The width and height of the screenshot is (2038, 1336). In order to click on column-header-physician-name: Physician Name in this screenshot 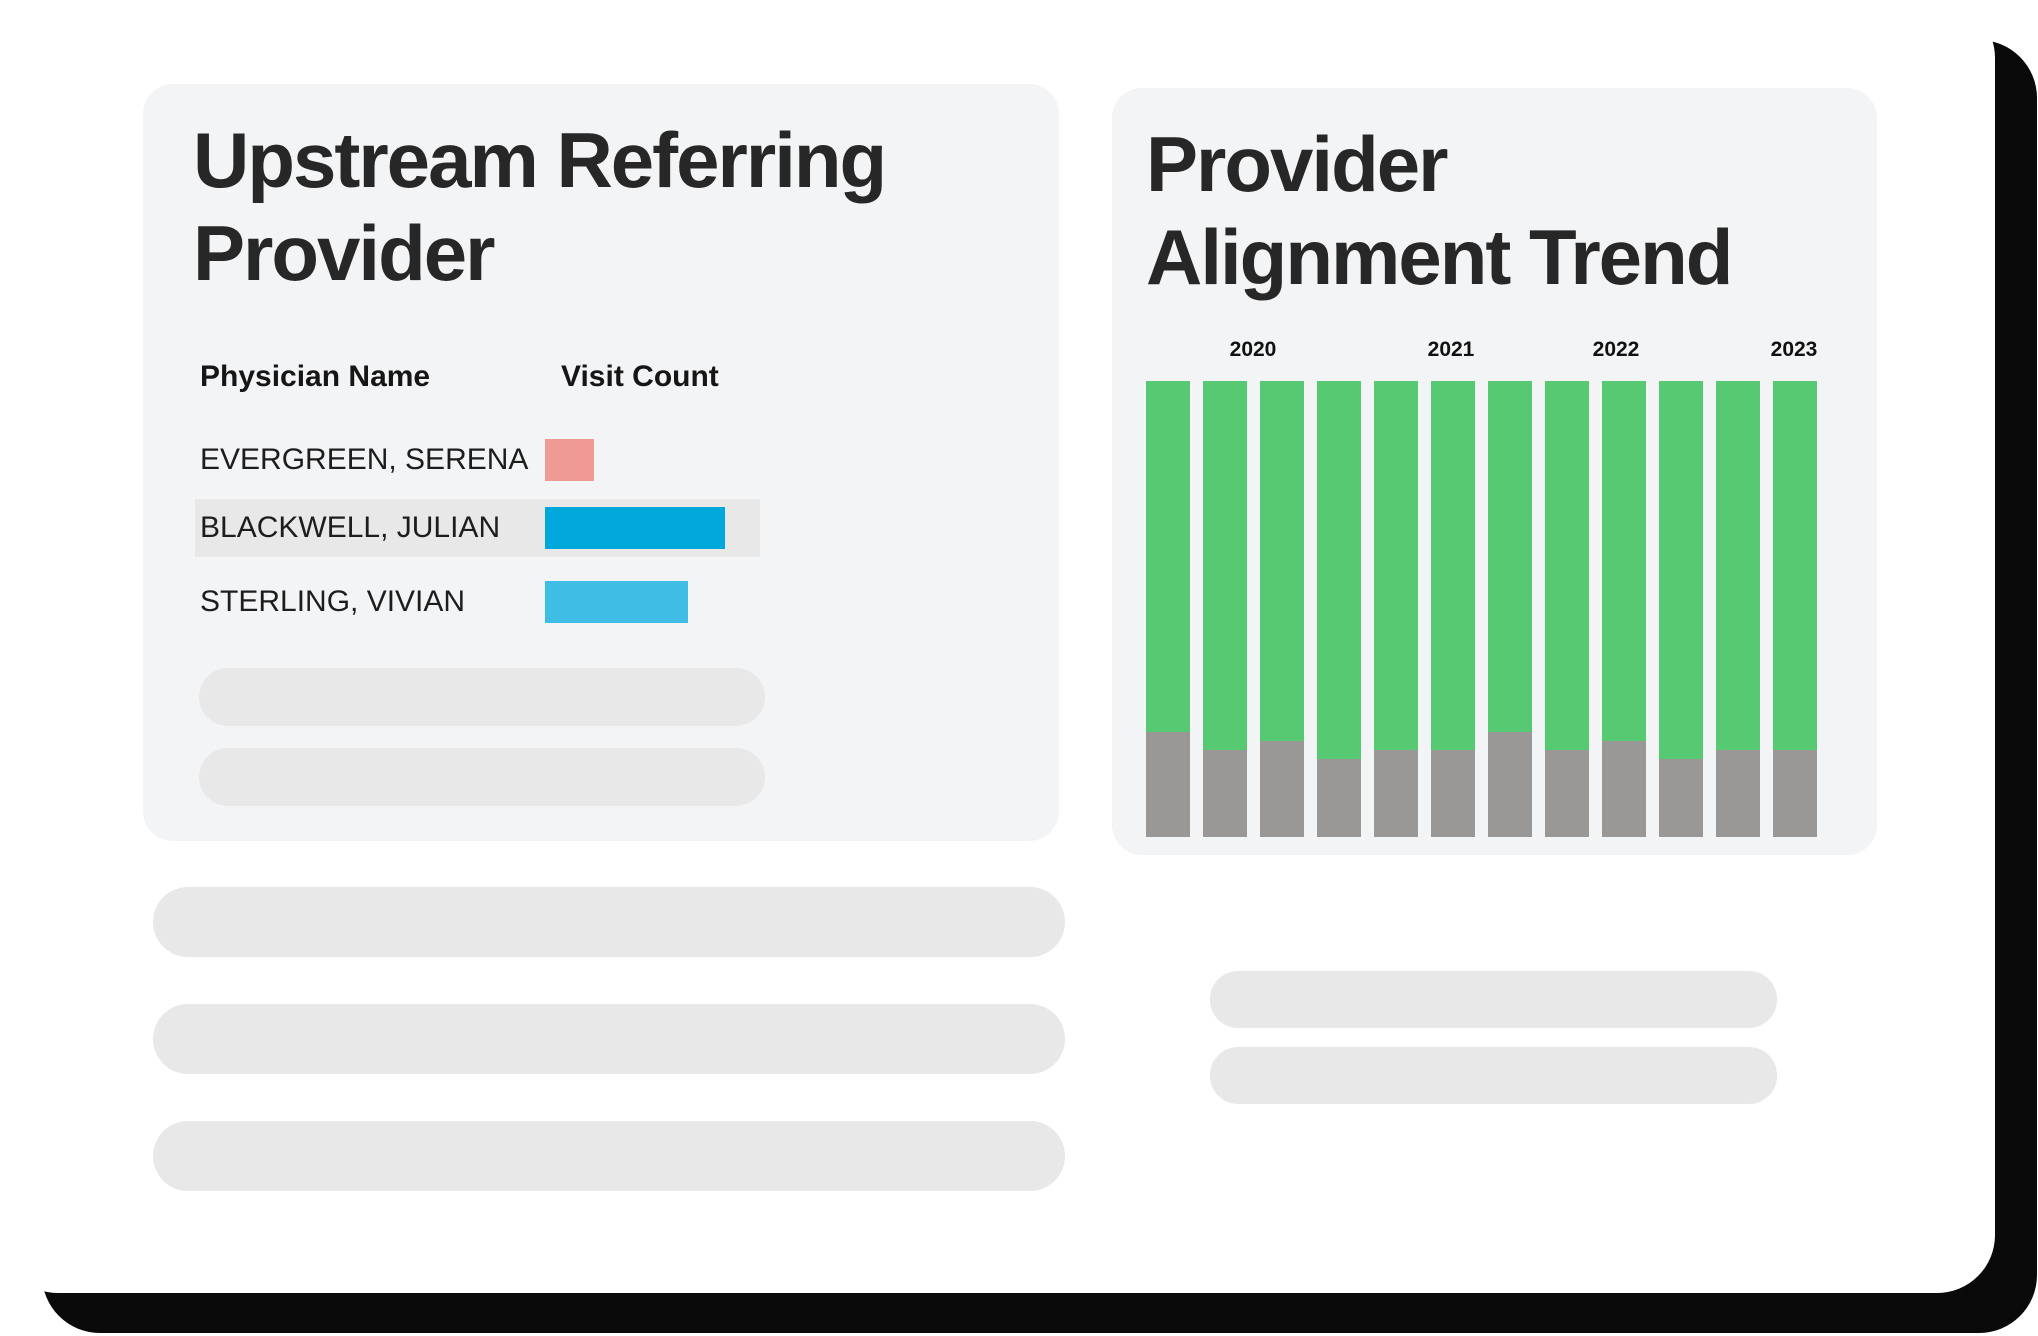, I will do `click(315, 376)`.